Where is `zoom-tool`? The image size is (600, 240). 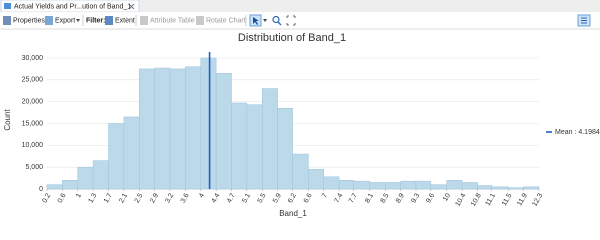 zoom-tool is located at coordinates (276, 19).